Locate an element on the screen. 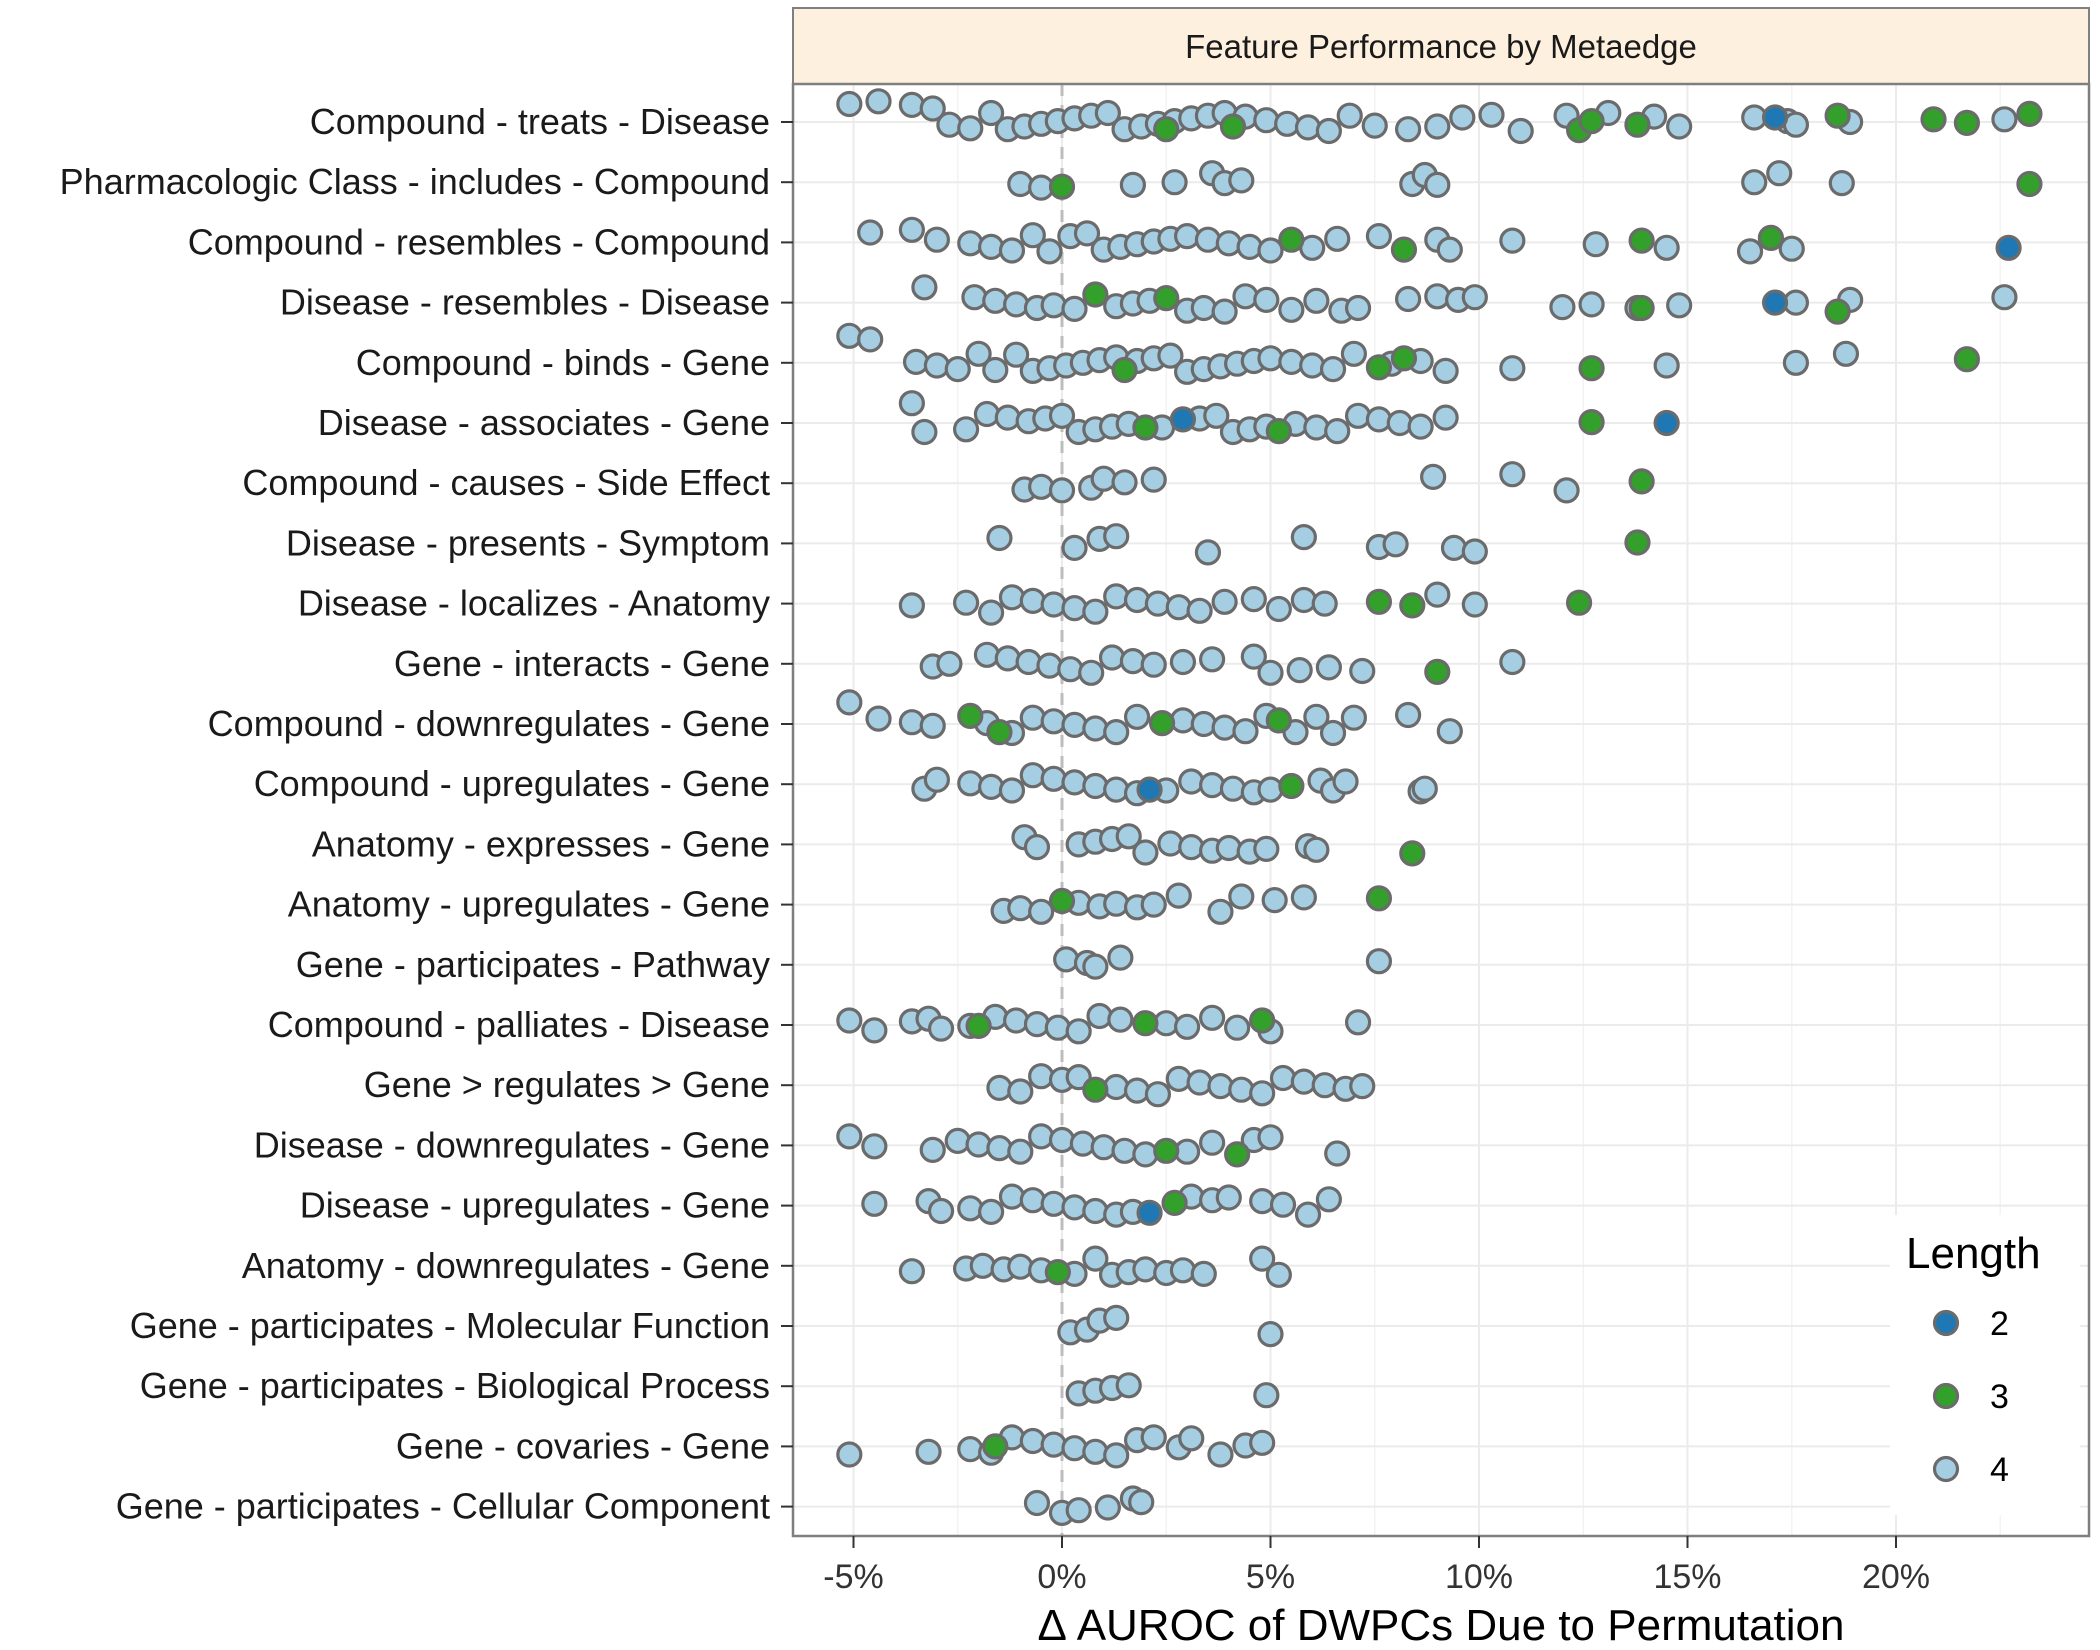 The height and width of the screenshot is (1650, 2100). y-tick-label: Disease - resembles - Disease is located at coordinates (525, 302).